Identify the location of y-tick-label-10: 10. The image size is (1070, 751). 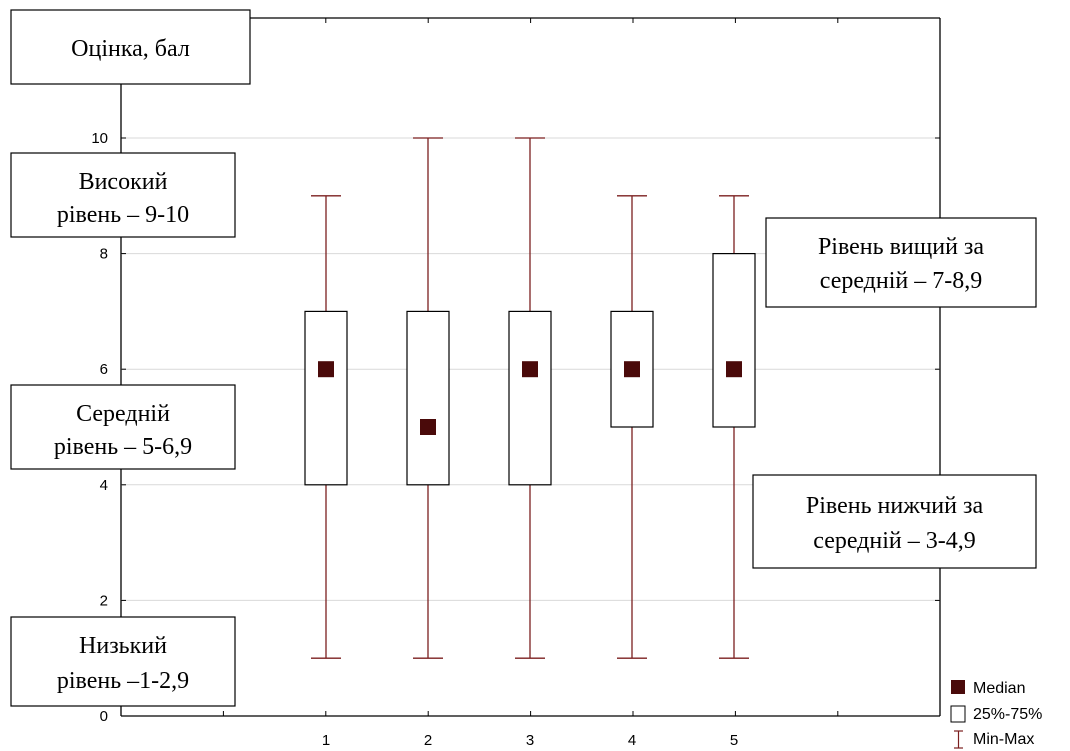
(99, 138).